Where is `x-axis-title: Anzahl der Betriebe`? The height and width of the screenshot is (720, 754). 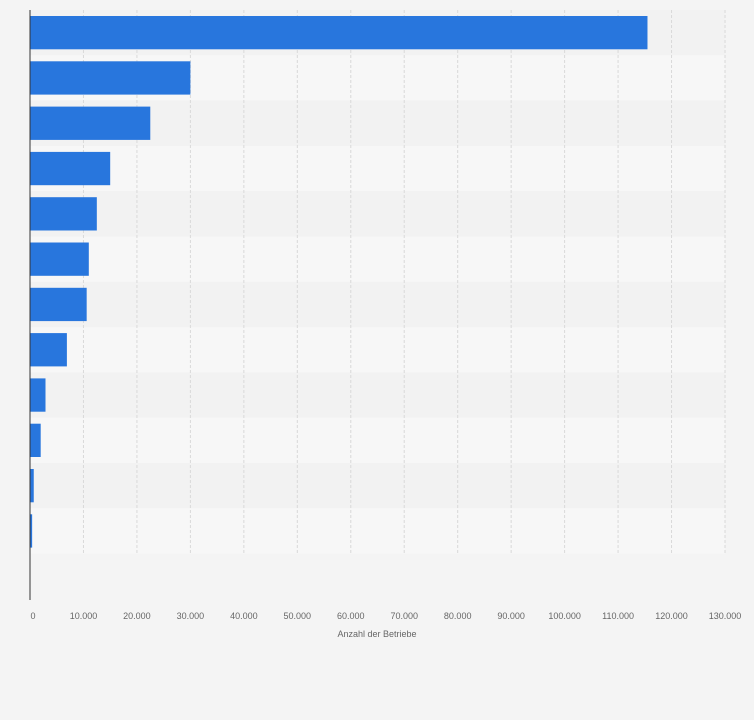 x-axis-title: Anzahl der Betriebe is located at coordinates (376, 634).